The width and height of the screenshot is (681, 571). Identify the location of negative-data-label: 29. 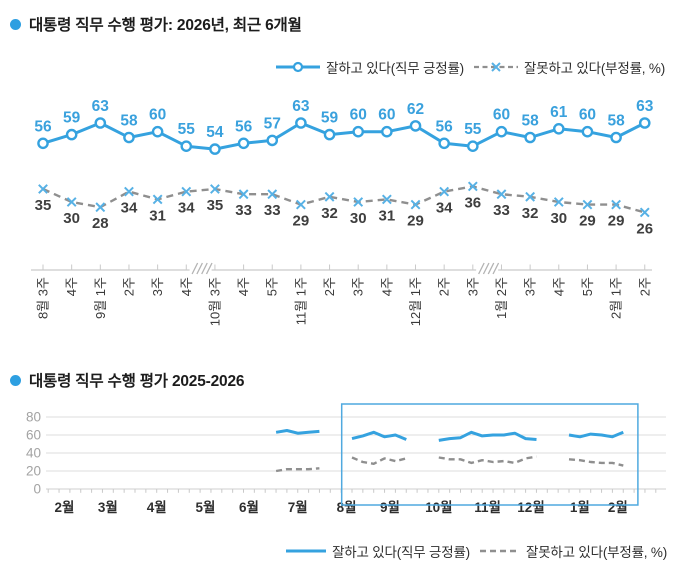
(616, 221).